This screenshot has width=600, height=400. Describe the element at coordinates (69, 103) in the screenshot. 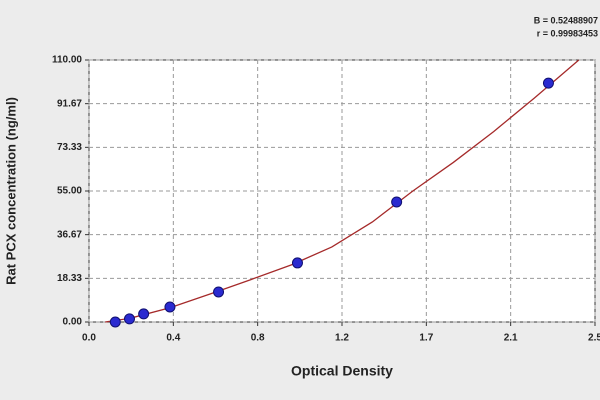

I see `y-tick-label: 91.67` at that location.